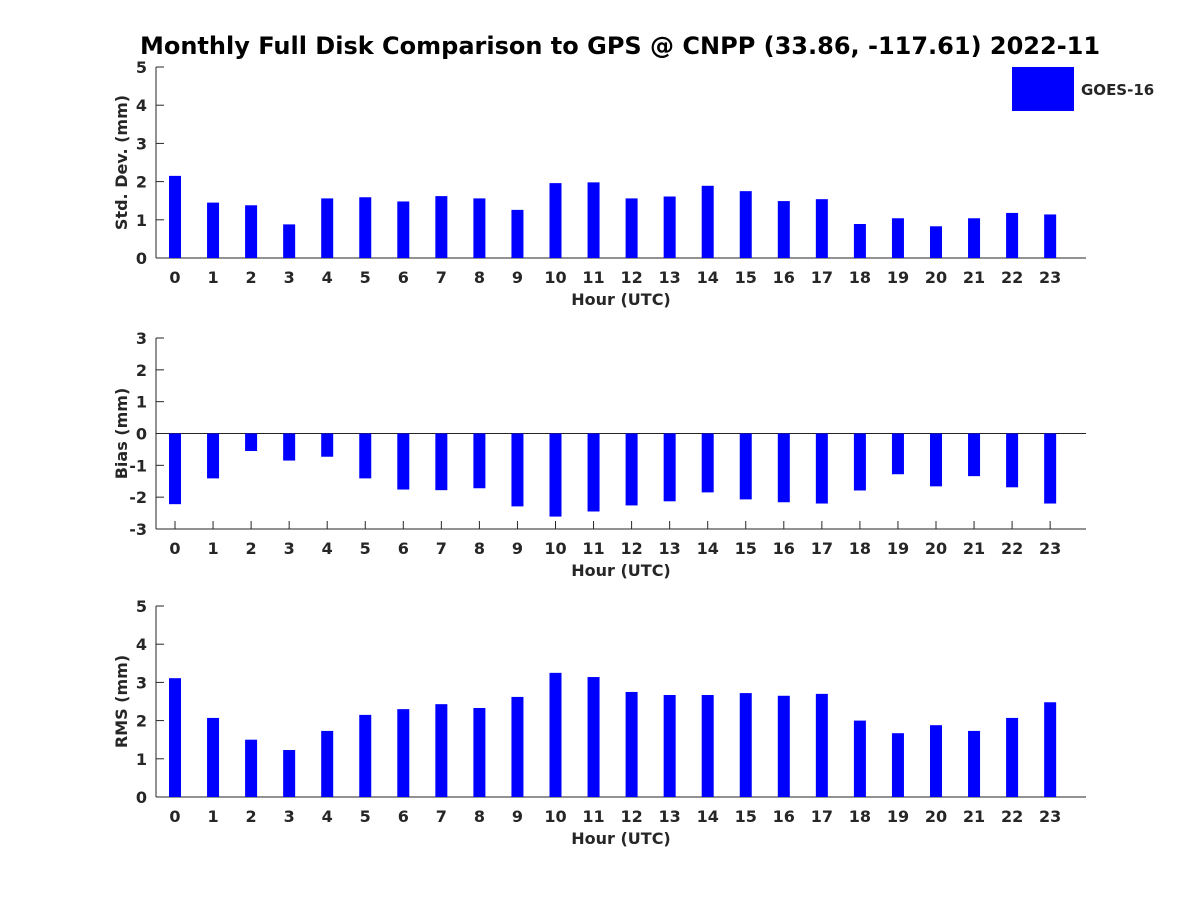 The height and width of the screenshot is (900, 1200). What do you see at coordinates (1083, 89) in the screenshot?
I see `legend: GOES-16` at bounding box center [1083, 89].